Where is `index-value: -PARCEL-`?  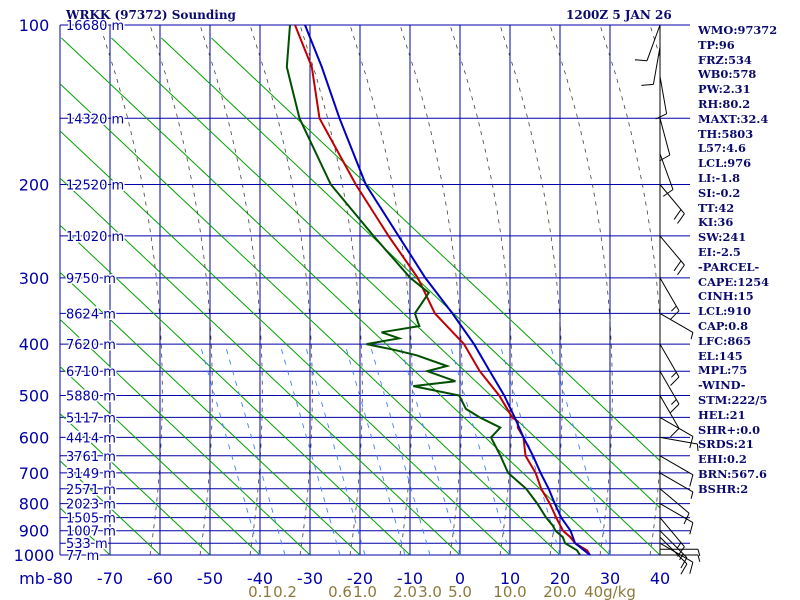
index-value: -PARCEL- is located at coordinates (729, 266).